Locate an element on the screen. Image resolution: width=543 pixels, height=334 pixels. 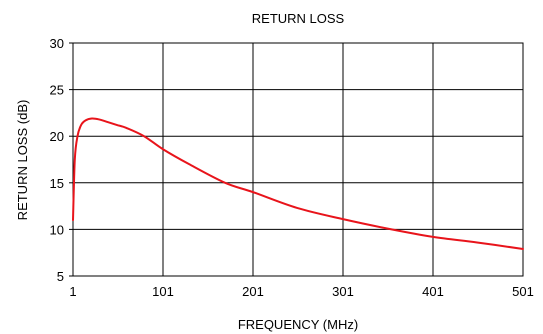
chart-title: RETURN LOSS is located at coordinates (298, 18).